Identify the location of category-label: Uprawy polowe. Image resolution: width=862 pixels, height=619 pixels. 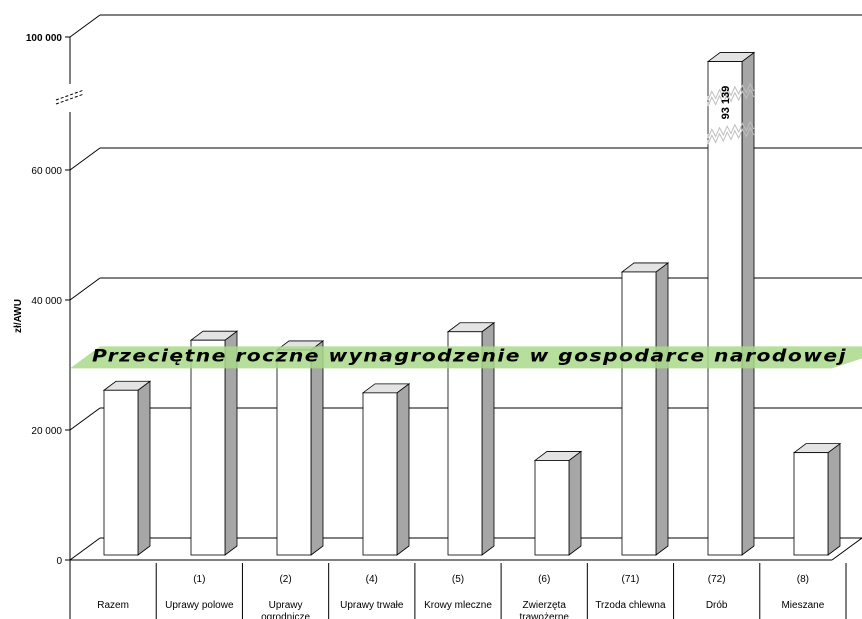
(199, 605).